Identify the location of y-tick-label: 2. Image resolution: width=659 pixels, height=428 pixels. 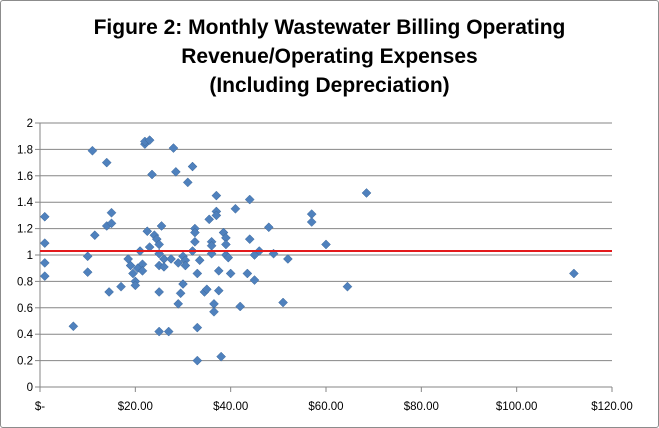
(30, 124).